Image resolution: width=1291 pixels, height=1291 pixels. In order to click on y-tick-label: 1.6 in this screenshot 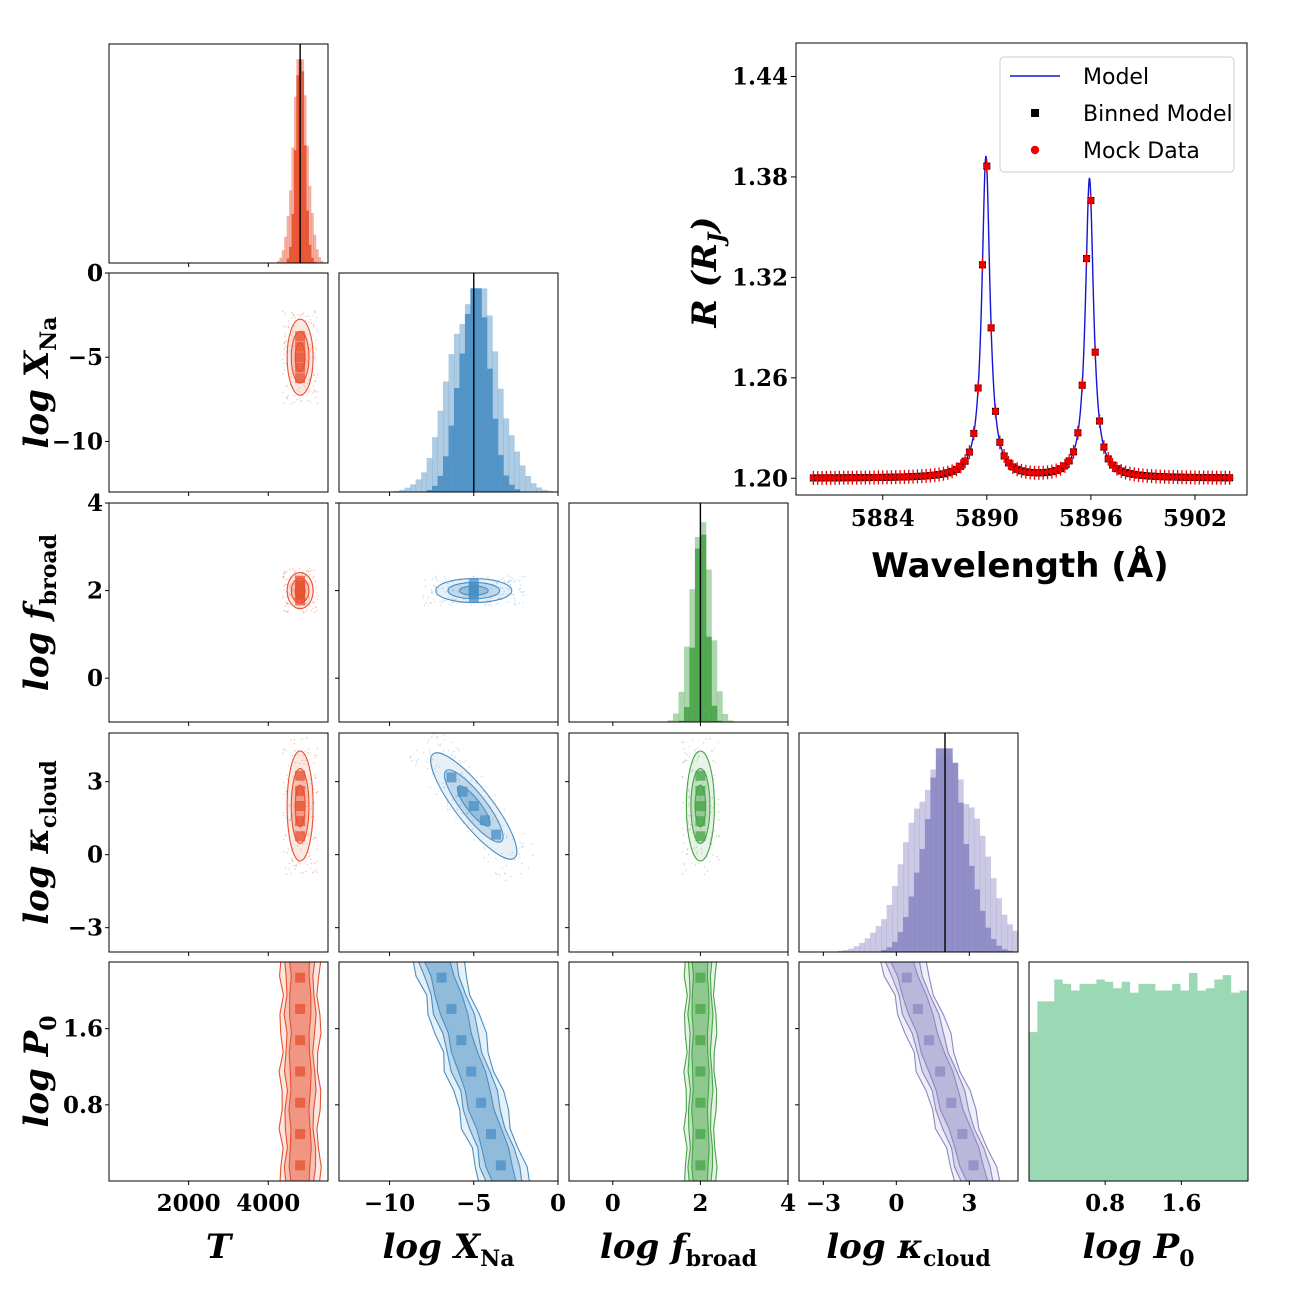, I will do `click(83, 1029)`.